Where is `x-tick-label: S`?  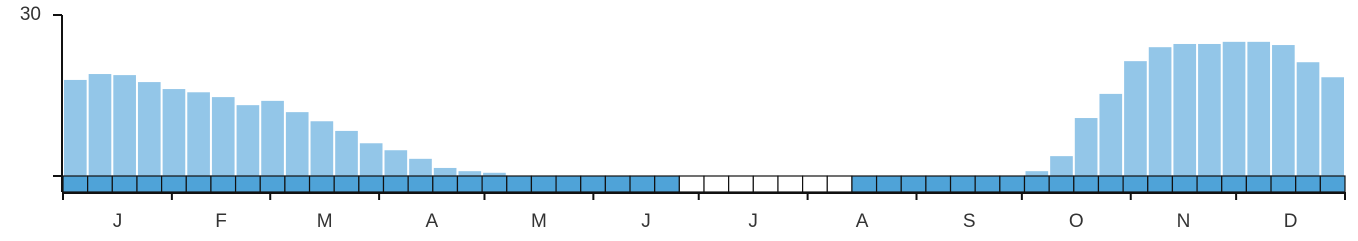
x-tick-label: S is located at coordinates (969, 221).